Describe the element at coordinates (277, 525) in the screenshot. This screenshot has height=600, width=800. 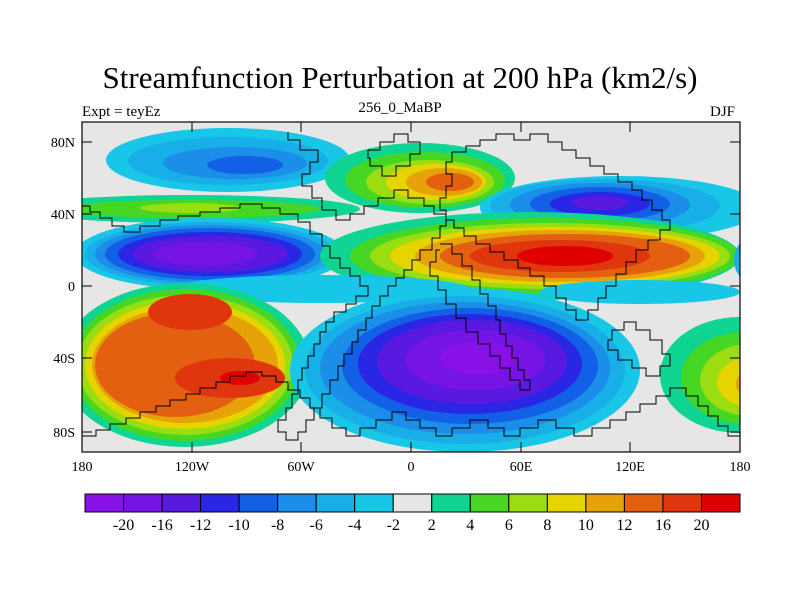
I see `colorbar-label: -8` at that location.